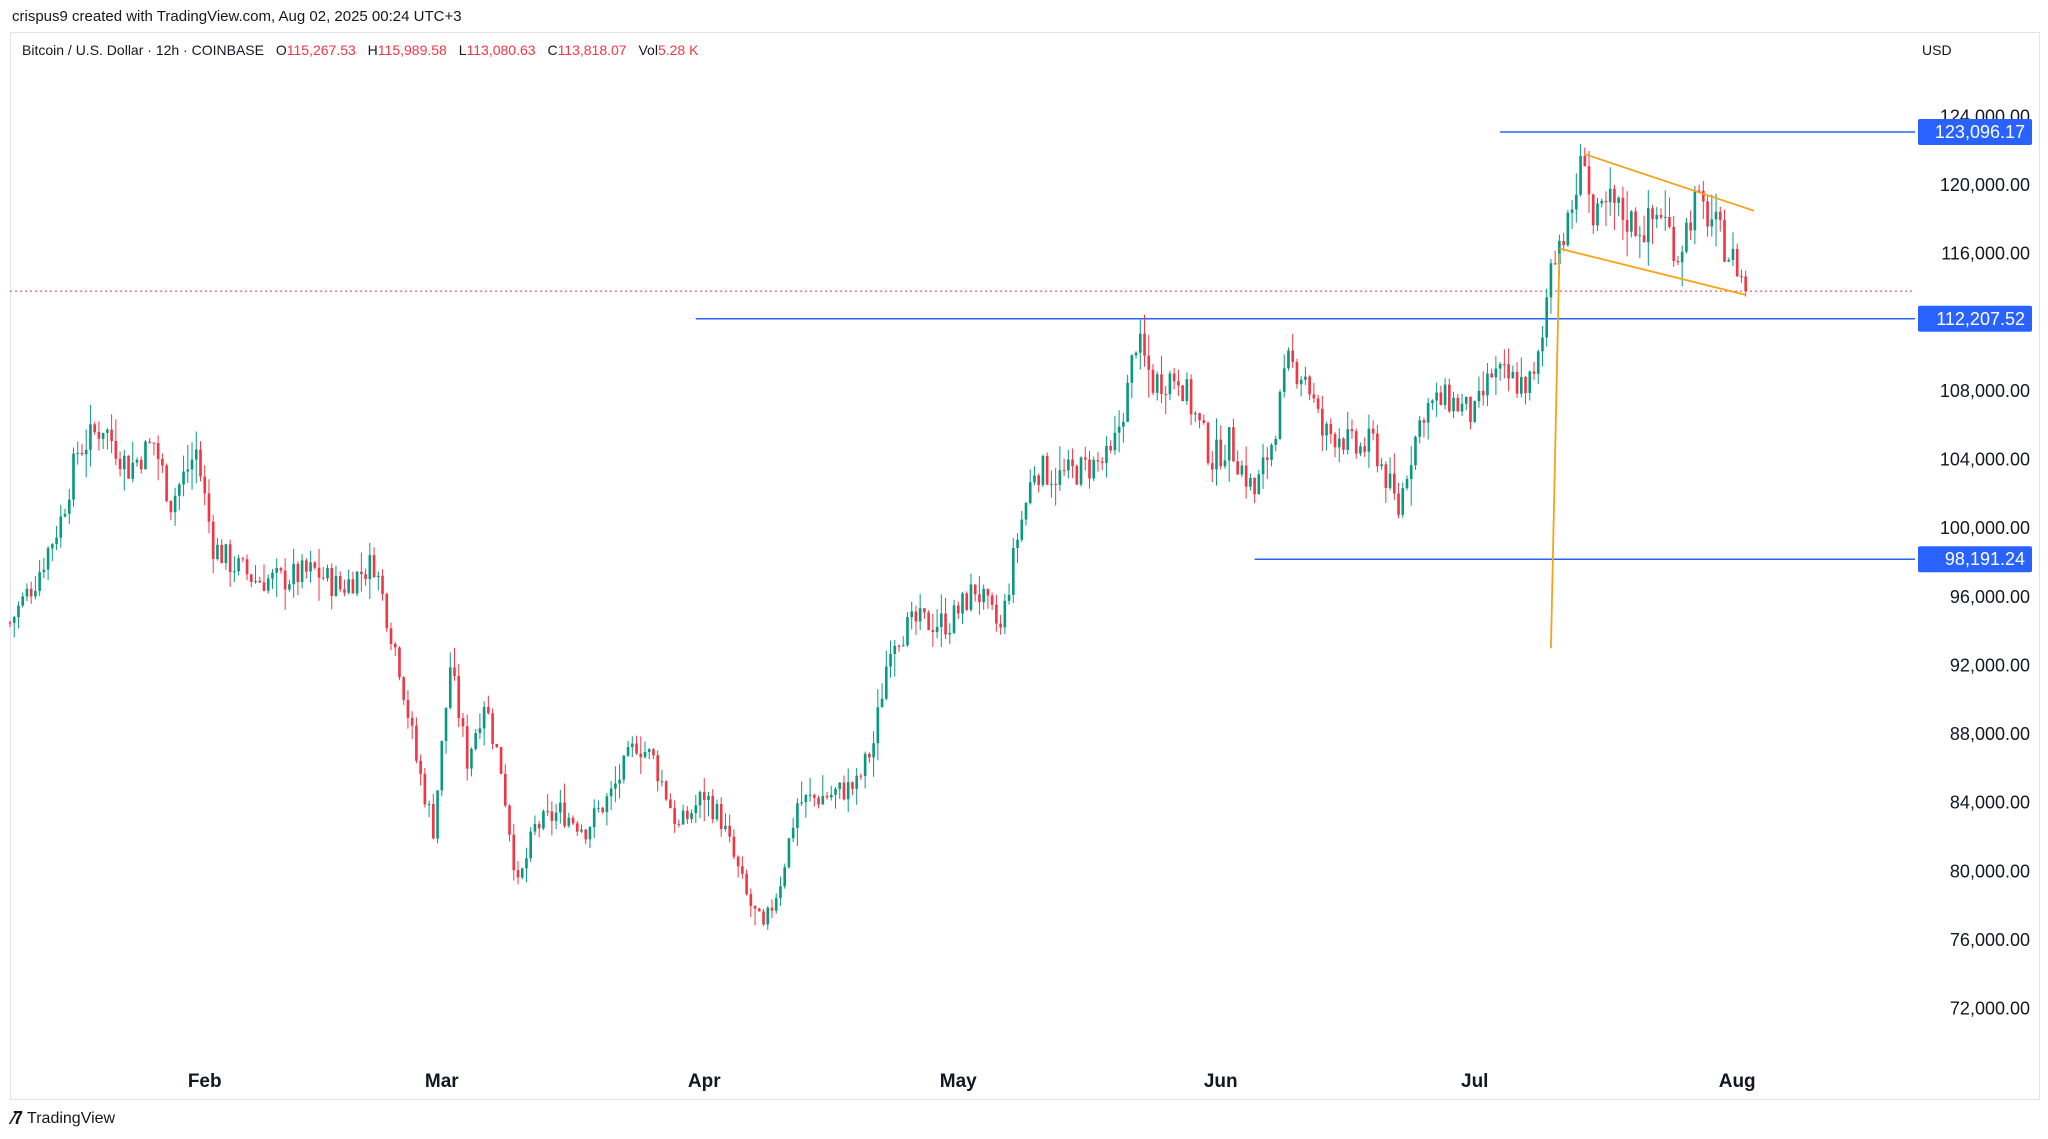  I want to click on level-label-box, so click(1975, 131).